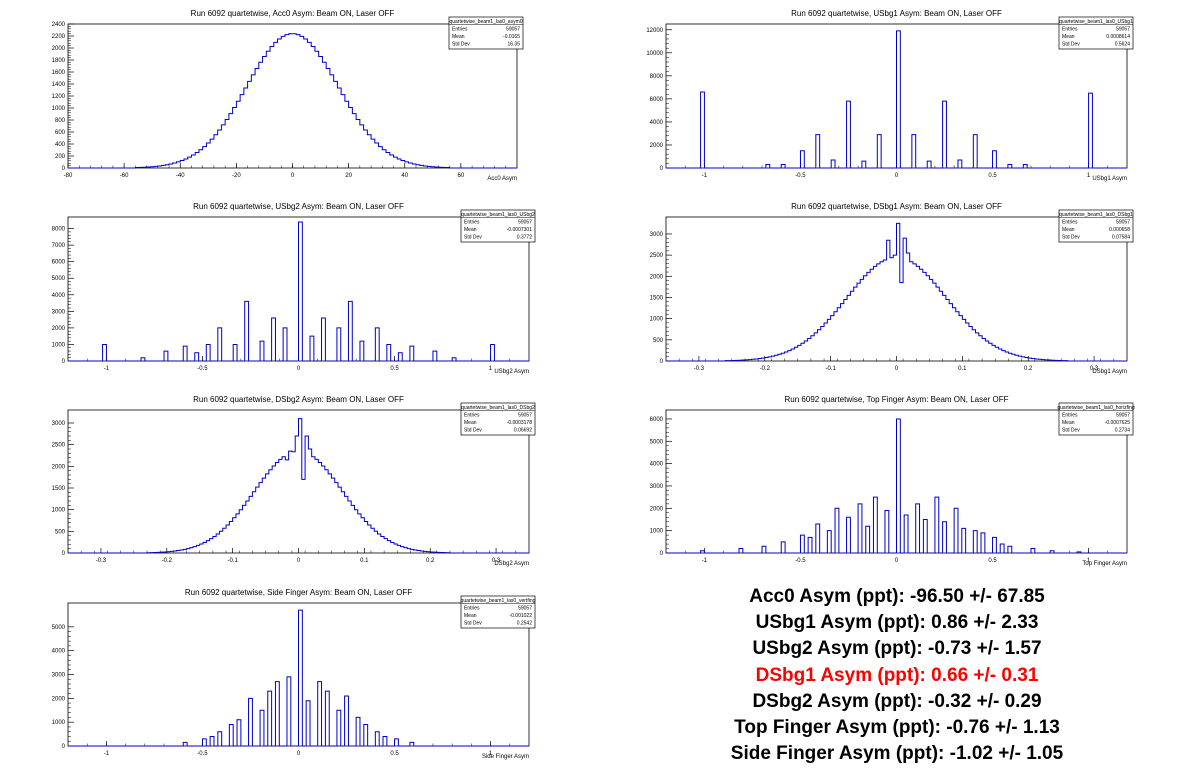  I want to click on x-tick-label: 0.5, so click(992, 561).